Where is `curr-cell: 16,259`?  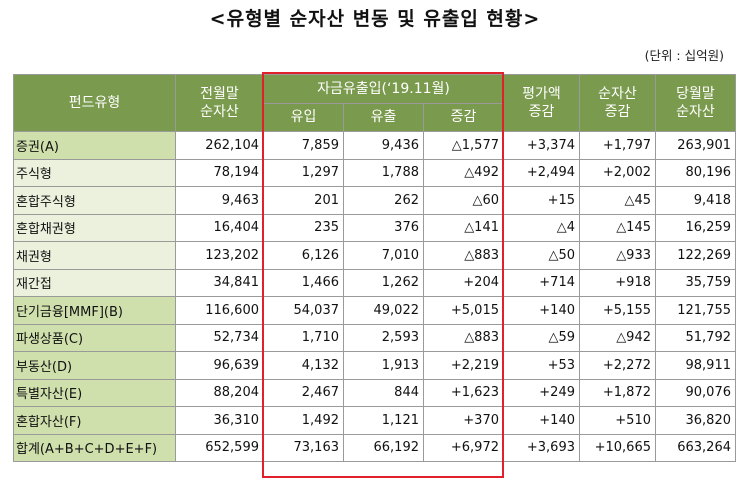
curr-cell: 16,259 is located at coordinates (695, 227).